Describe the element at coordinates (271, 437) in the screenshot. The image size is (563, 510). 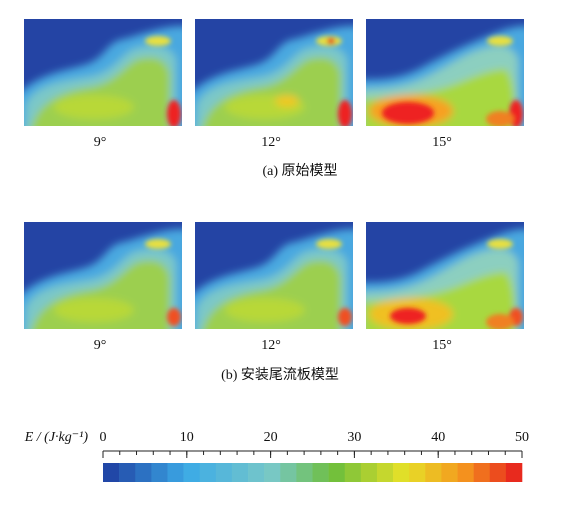
I see `tick-label: 20` at that location.